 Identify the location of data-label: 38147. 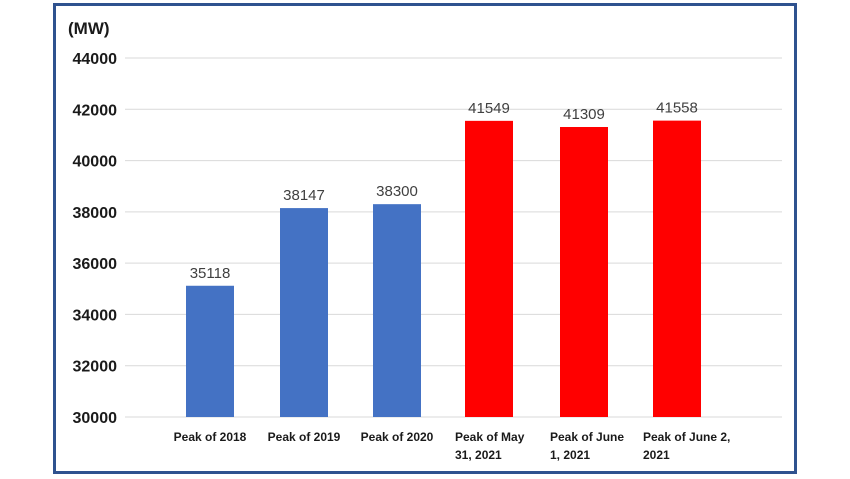
(304, 195).